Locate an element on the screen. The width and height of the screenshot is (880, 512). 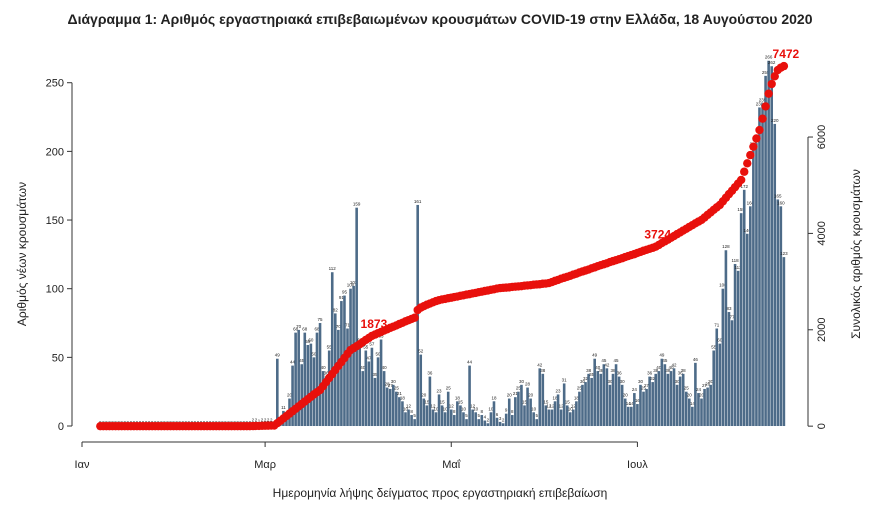
bar-value-label: 159 is located at coordinates (357, 204).